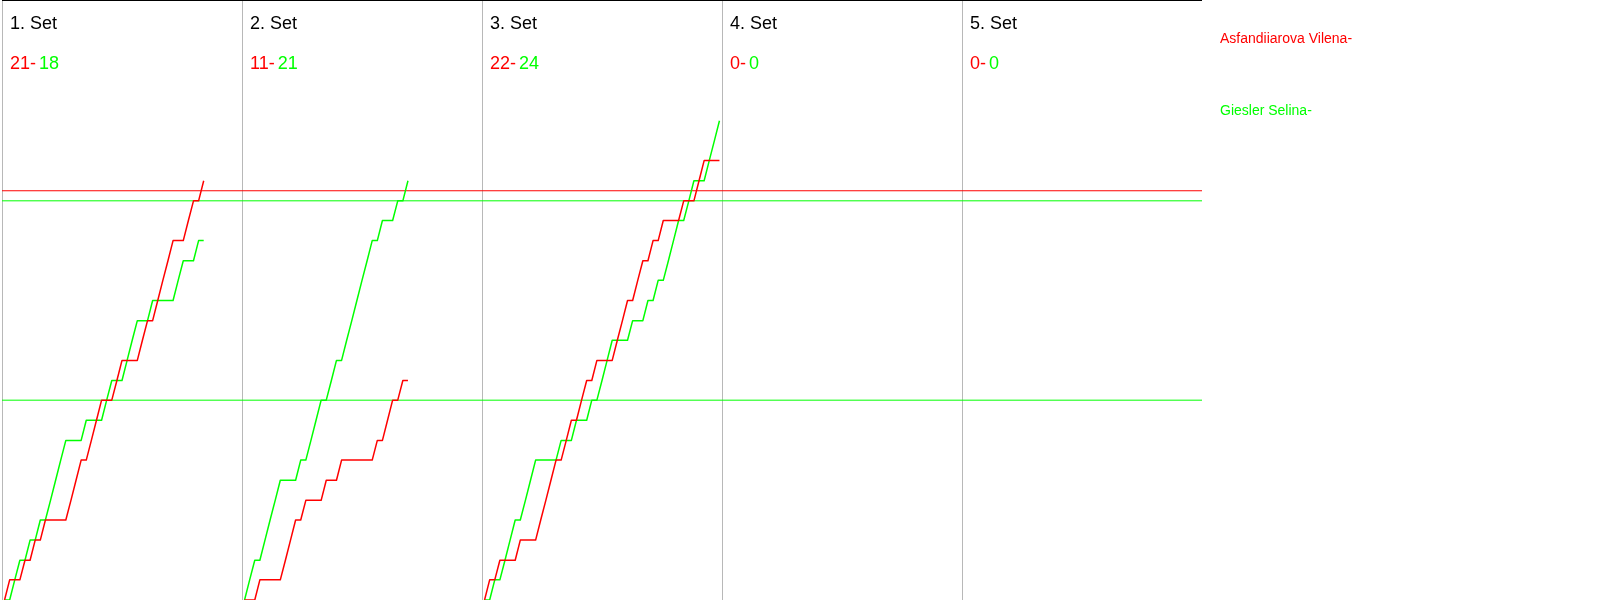 The image size is (1600, 600). What do you see at coordinates (529, 63) in the screenshot?
I see `text: 24` at bounding box center [529, 63].